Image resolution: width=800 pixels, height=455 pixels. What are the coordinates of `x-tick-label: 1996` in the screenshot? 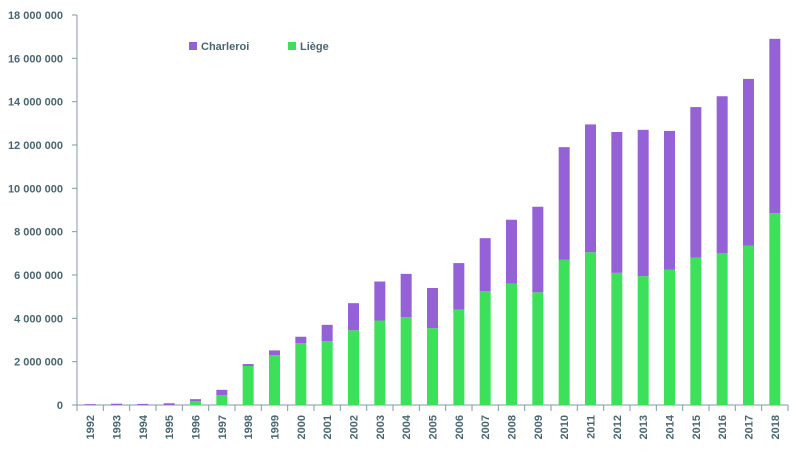 It's located at (197, 427).